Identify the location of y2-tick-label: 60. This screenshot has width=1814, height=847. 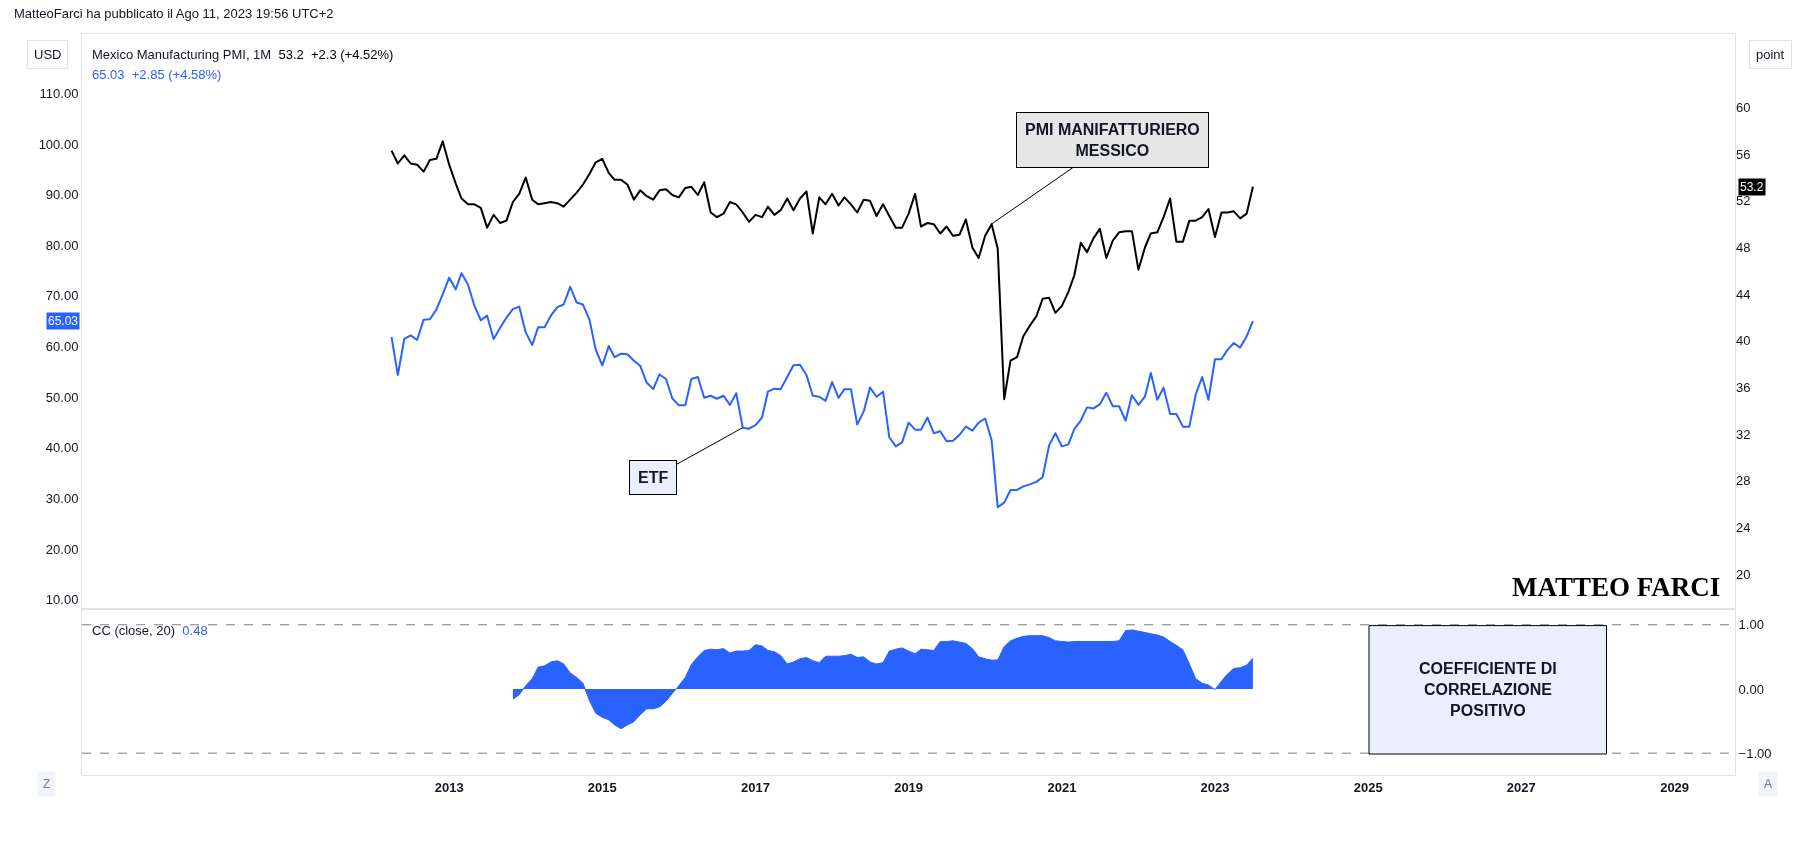
(1743, 108).